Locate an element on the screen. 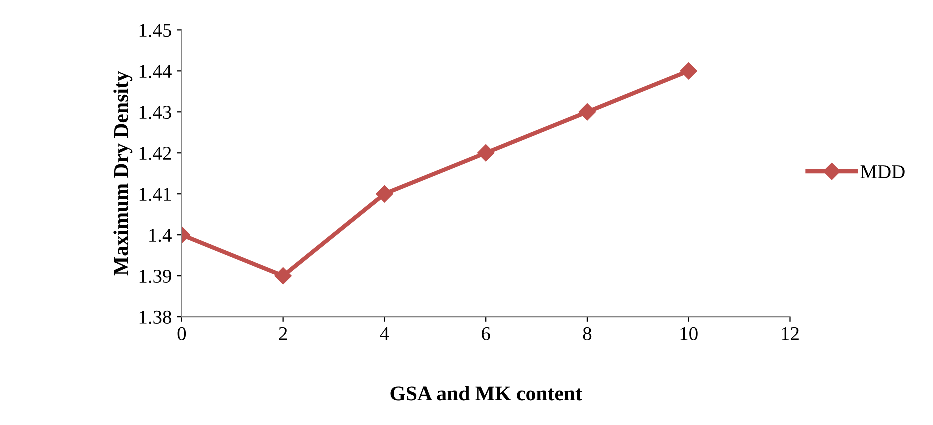 The image size is (933, 425). x-tick-label: 4 is located at coordinates (385, 333).